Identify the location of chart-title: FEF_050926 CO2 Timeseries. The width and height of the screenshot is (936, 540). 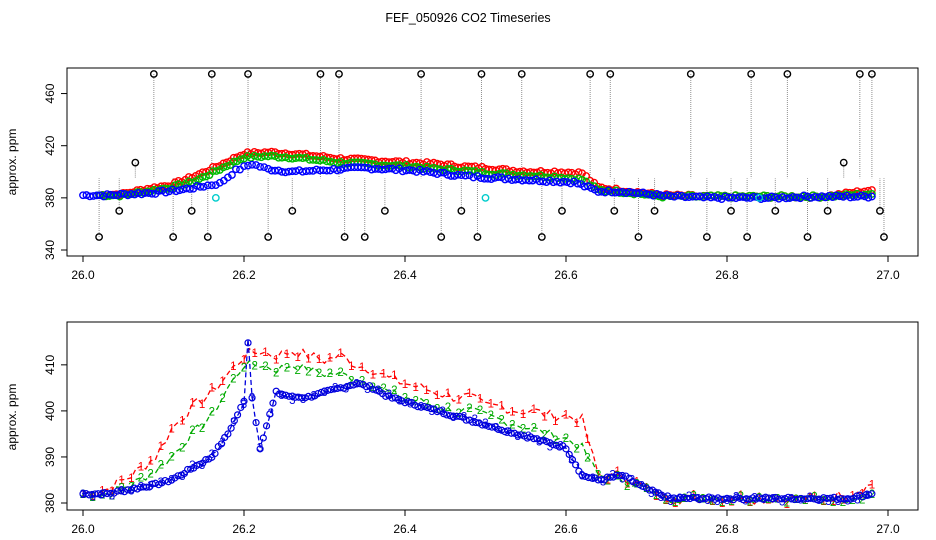
(467, 18).